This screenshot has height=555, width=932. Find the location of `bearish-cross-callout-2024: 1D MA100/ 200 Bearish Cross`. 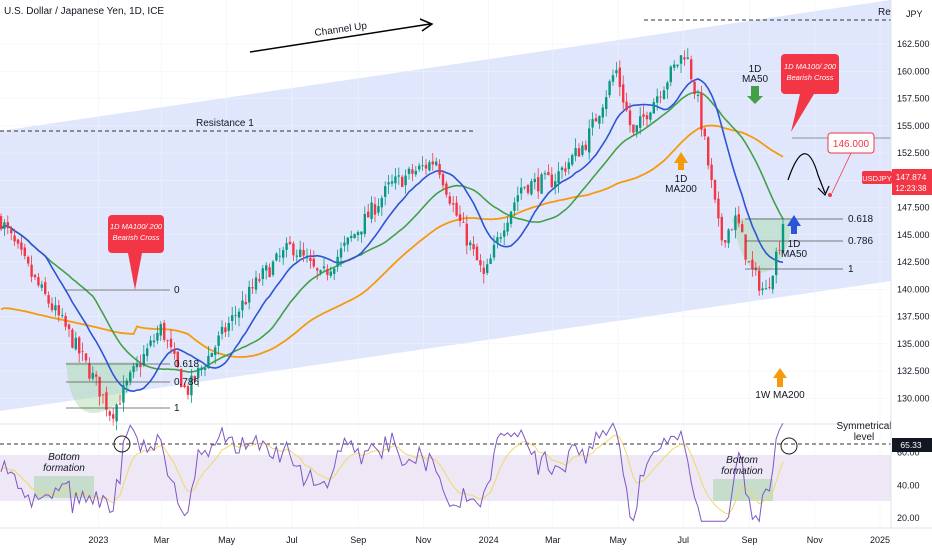

bearish-cross-callout-2024: 1D MA100/ 200 Bearish Cross is located at coordinates (810, 93).